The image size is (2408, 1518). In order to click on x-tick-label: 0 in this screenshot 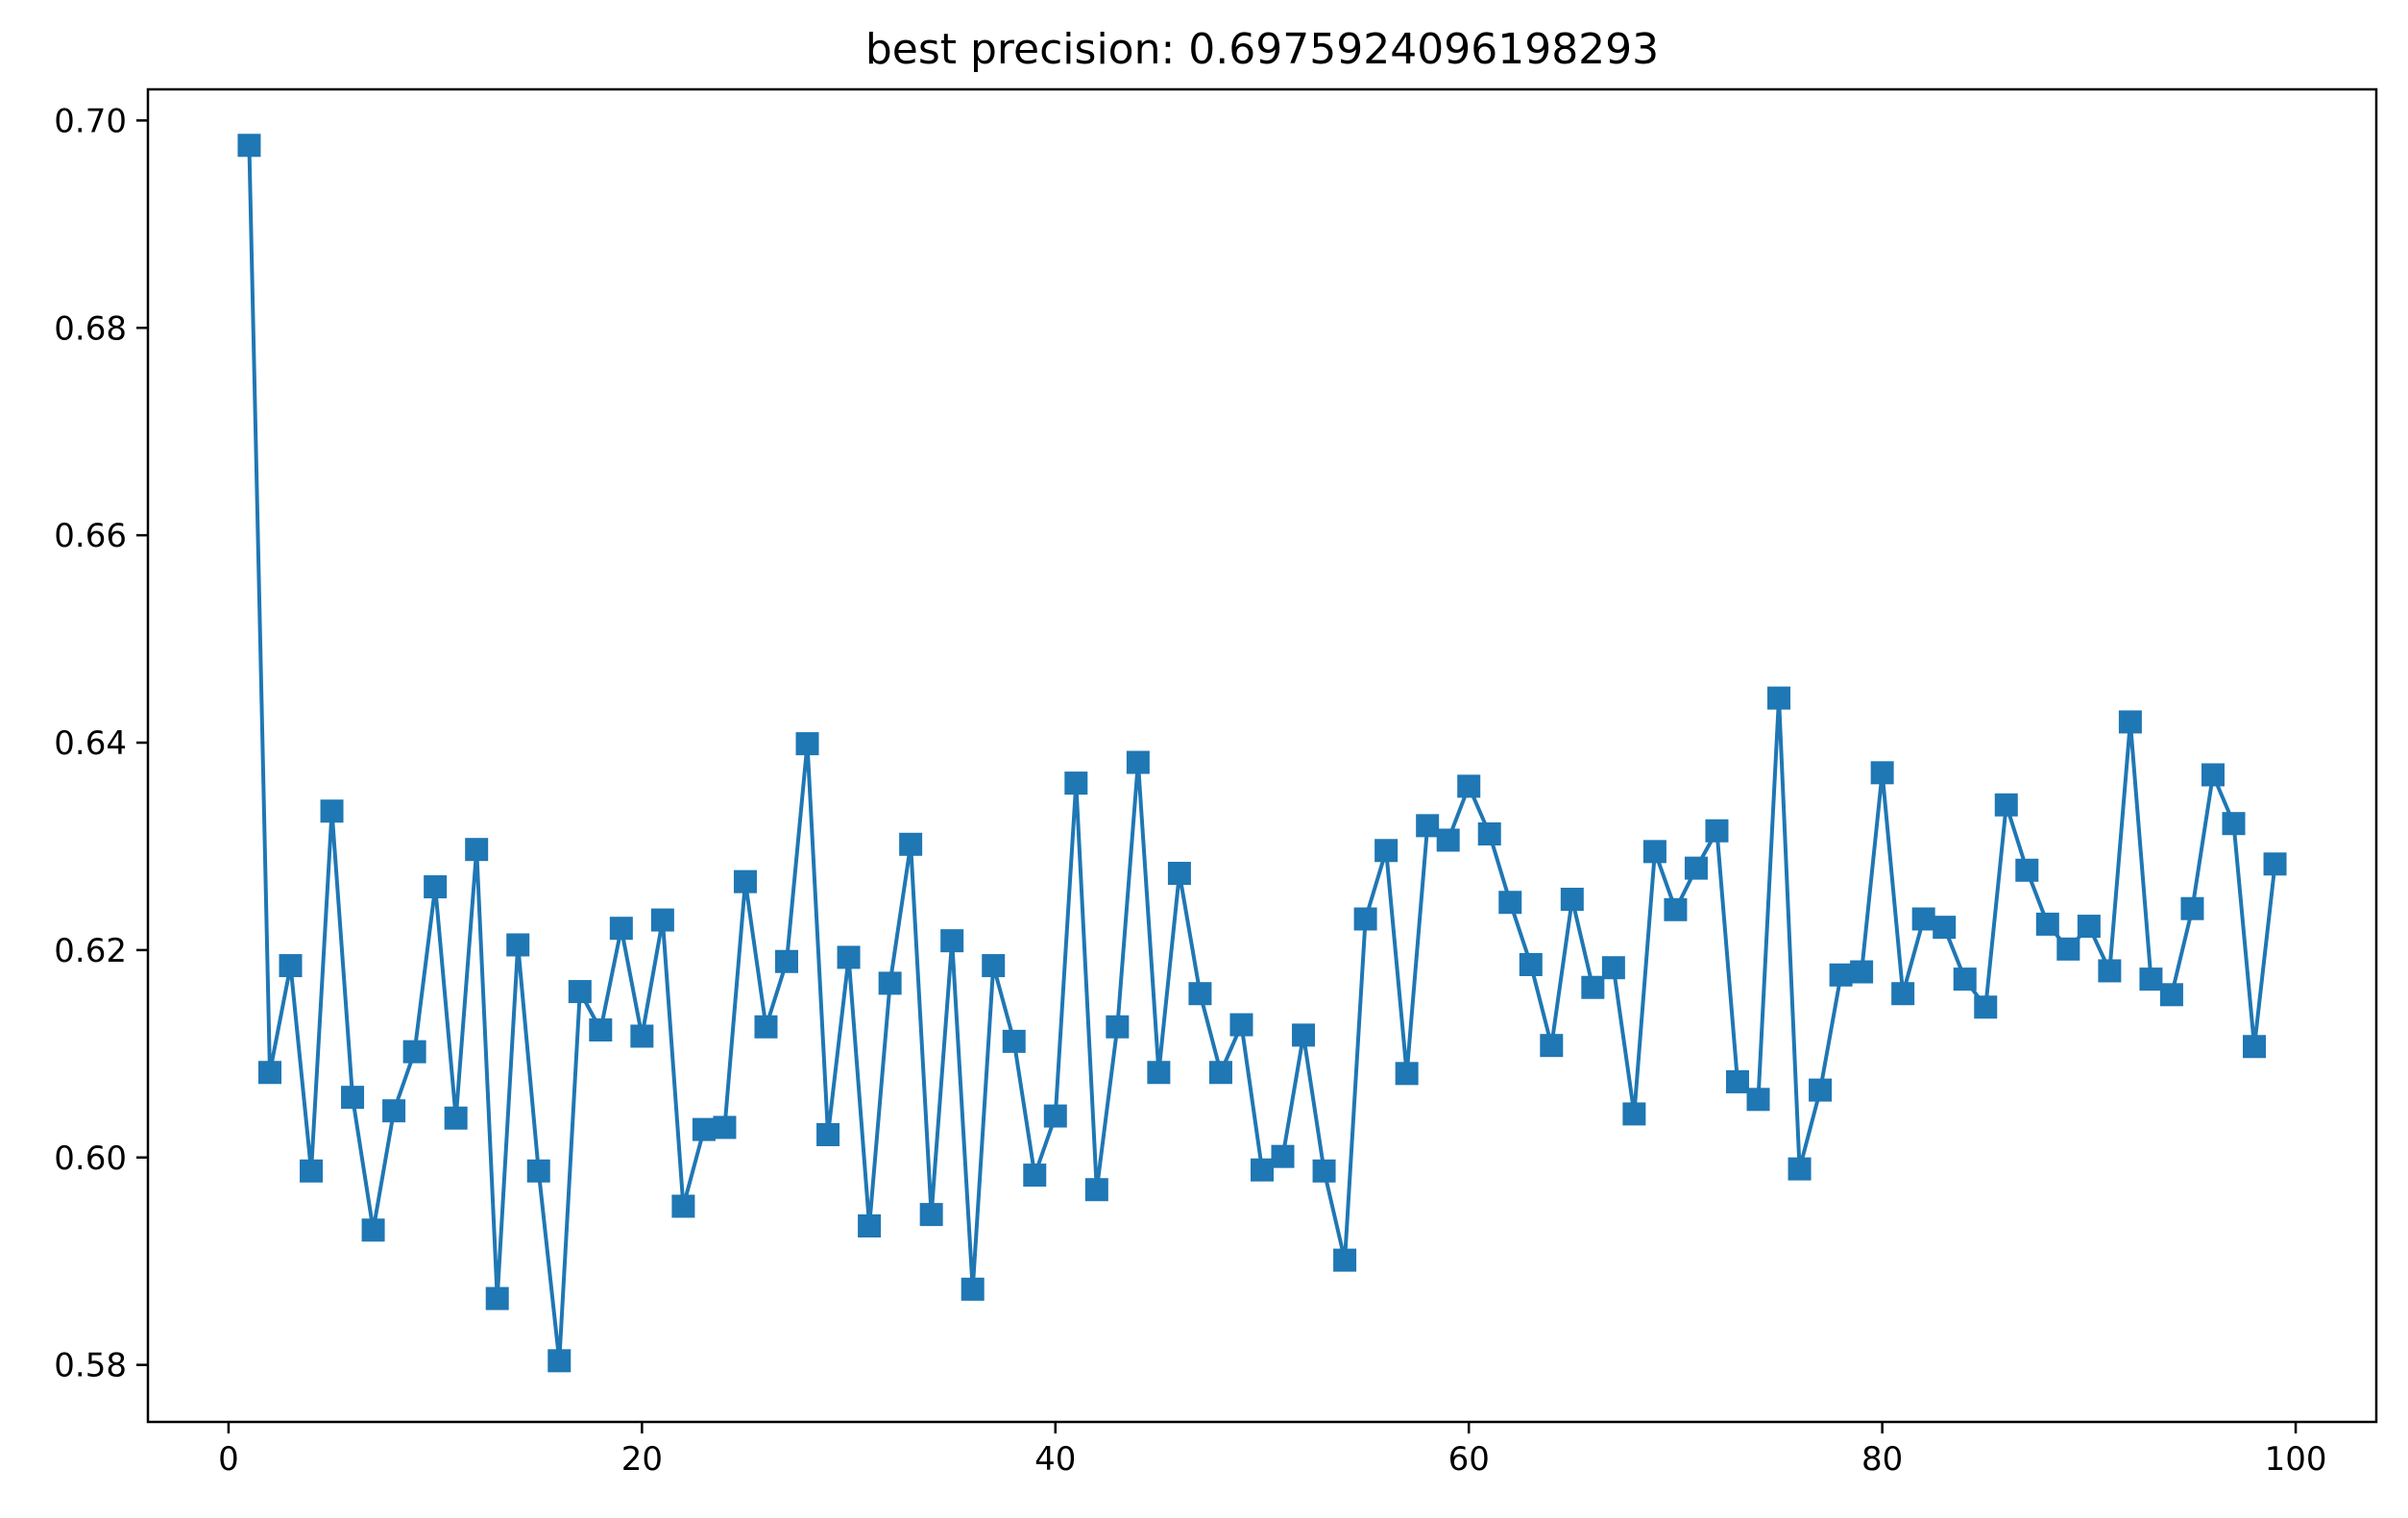, I will do `click(228, 1459)`.